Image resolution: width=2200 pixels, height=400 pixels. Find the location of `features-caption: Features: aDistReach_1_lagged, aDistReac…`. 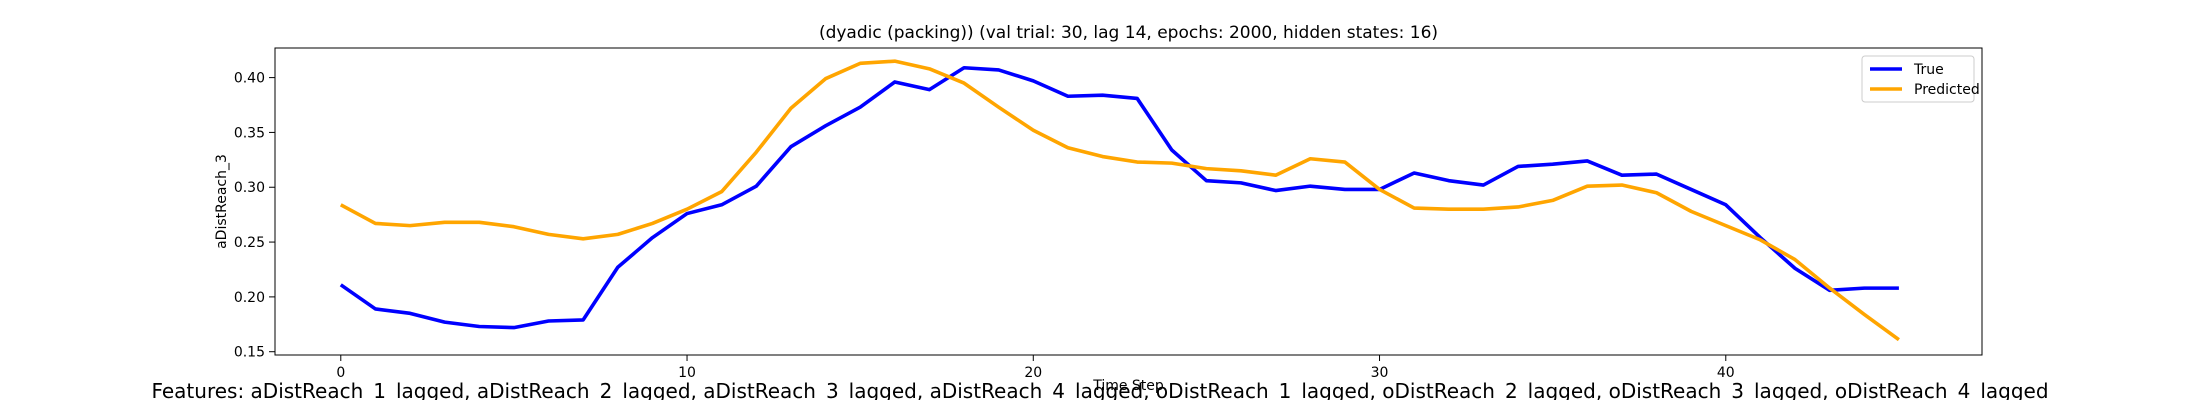

features-caption: Features: aDistReach_1_lagged, aDistReac… is located at coordinates (1099, 389).